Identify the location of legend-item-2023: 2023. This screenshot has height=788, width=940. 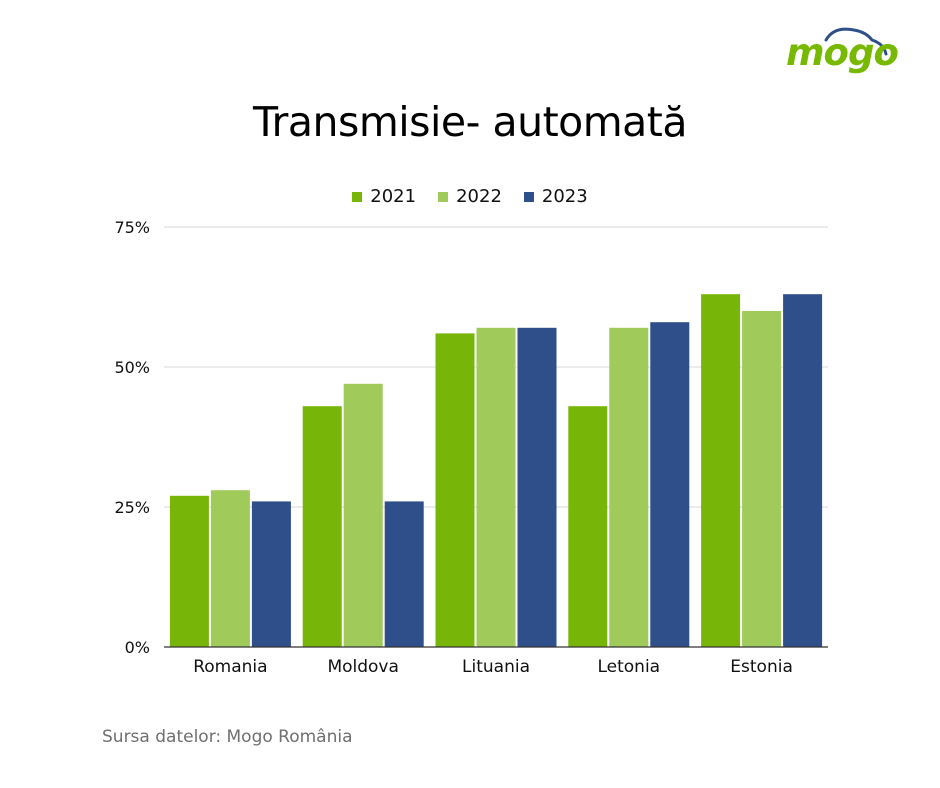
(555, 196).